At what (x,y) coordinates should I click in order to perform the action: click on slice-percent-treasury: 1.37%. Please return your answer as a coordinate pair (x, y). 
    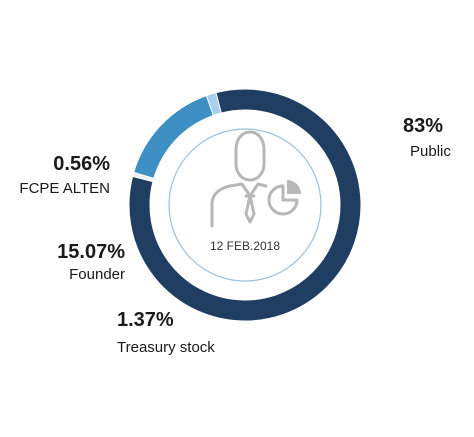
    Looking at the image, I should click on (145, 320).